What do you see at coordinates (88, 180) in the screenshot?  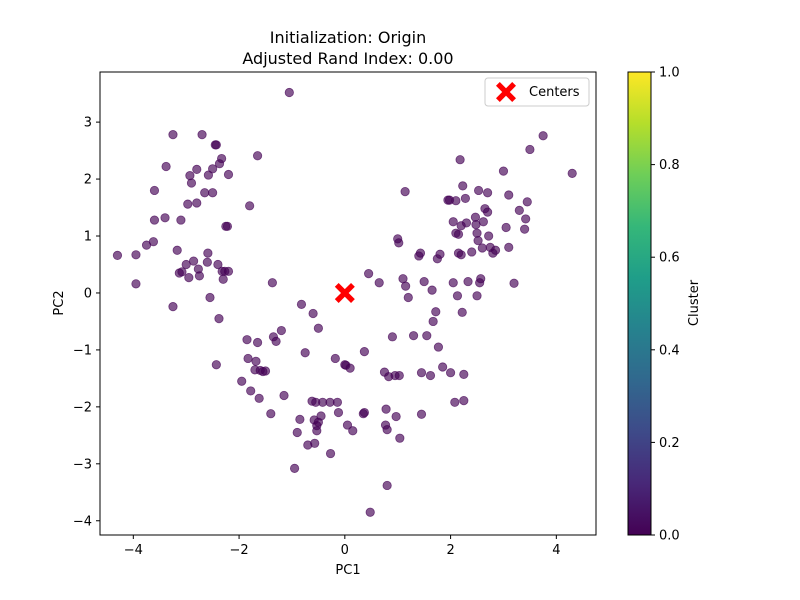 I see `y-tick-label: 2` at bounding box center [88, 180].